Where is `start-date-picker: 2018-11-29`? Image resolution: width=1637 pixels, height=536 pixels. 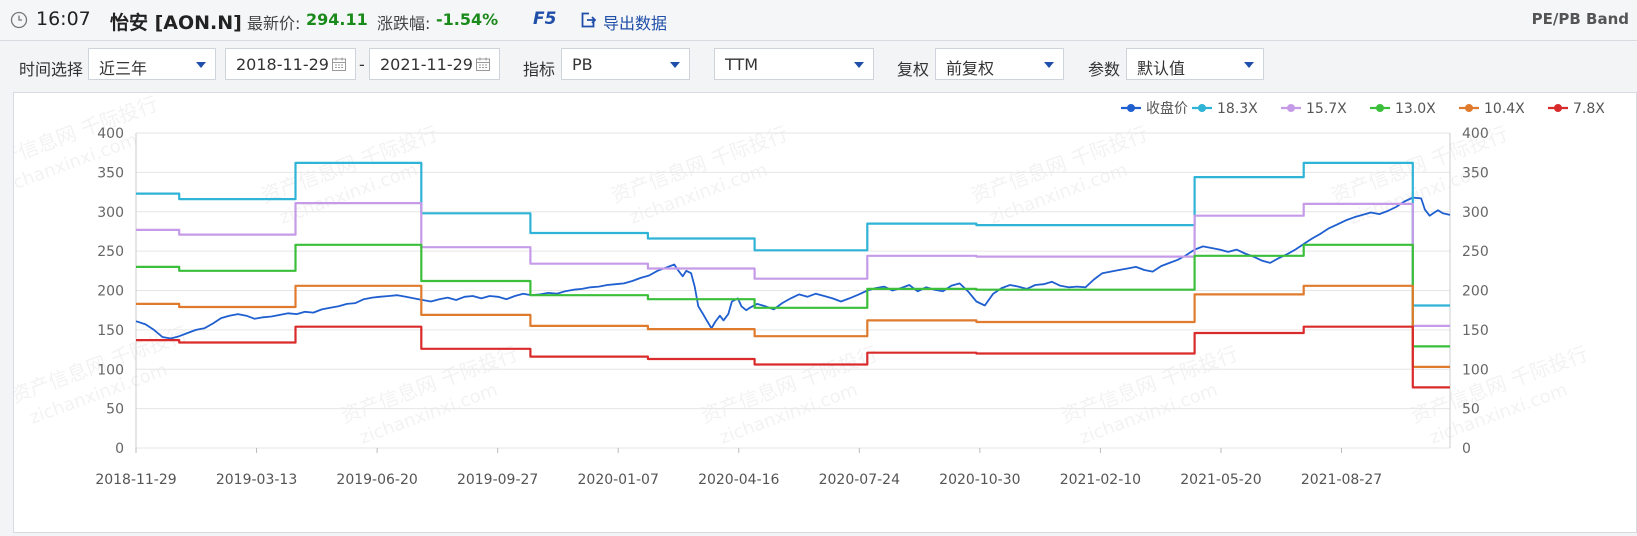 start-date-picker: 2018-11-29 is located at coordinates (290, 64).